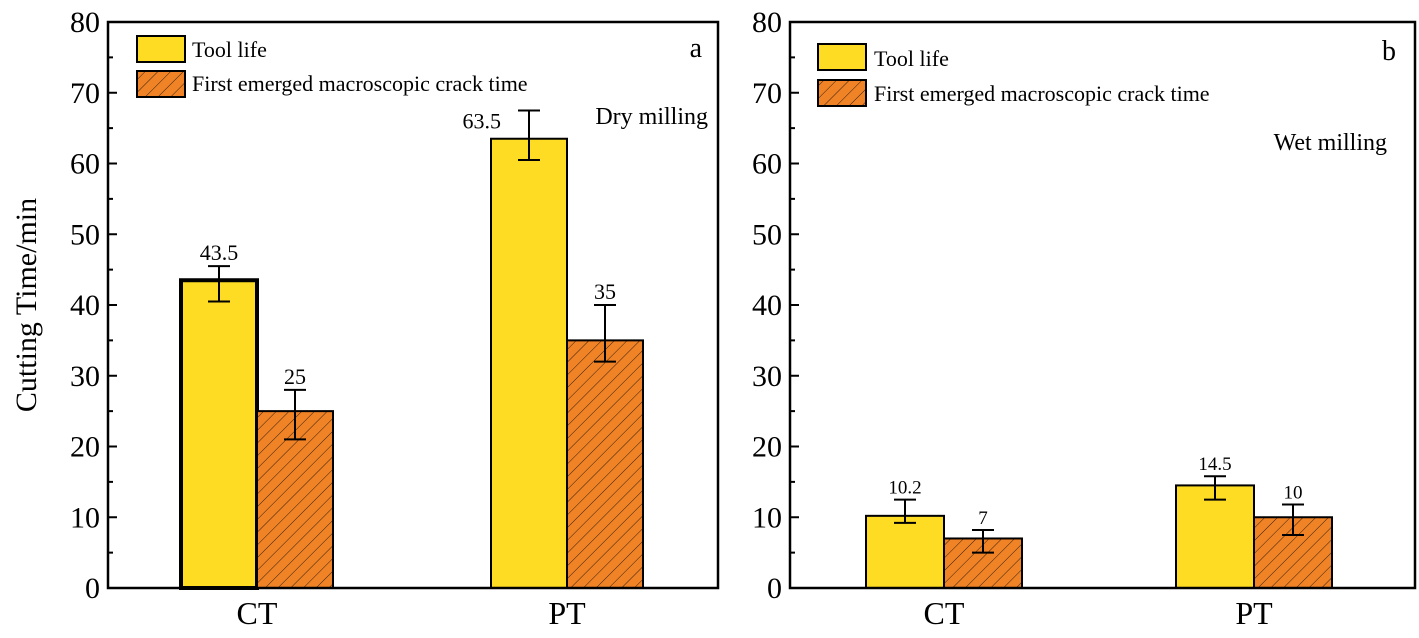 The width and height of the screenshot is (1419, 638). What do you see at coordinates (696, 48) in the screenshot?
I see `panel-letter-a: a` at bounding box center [696, 48].